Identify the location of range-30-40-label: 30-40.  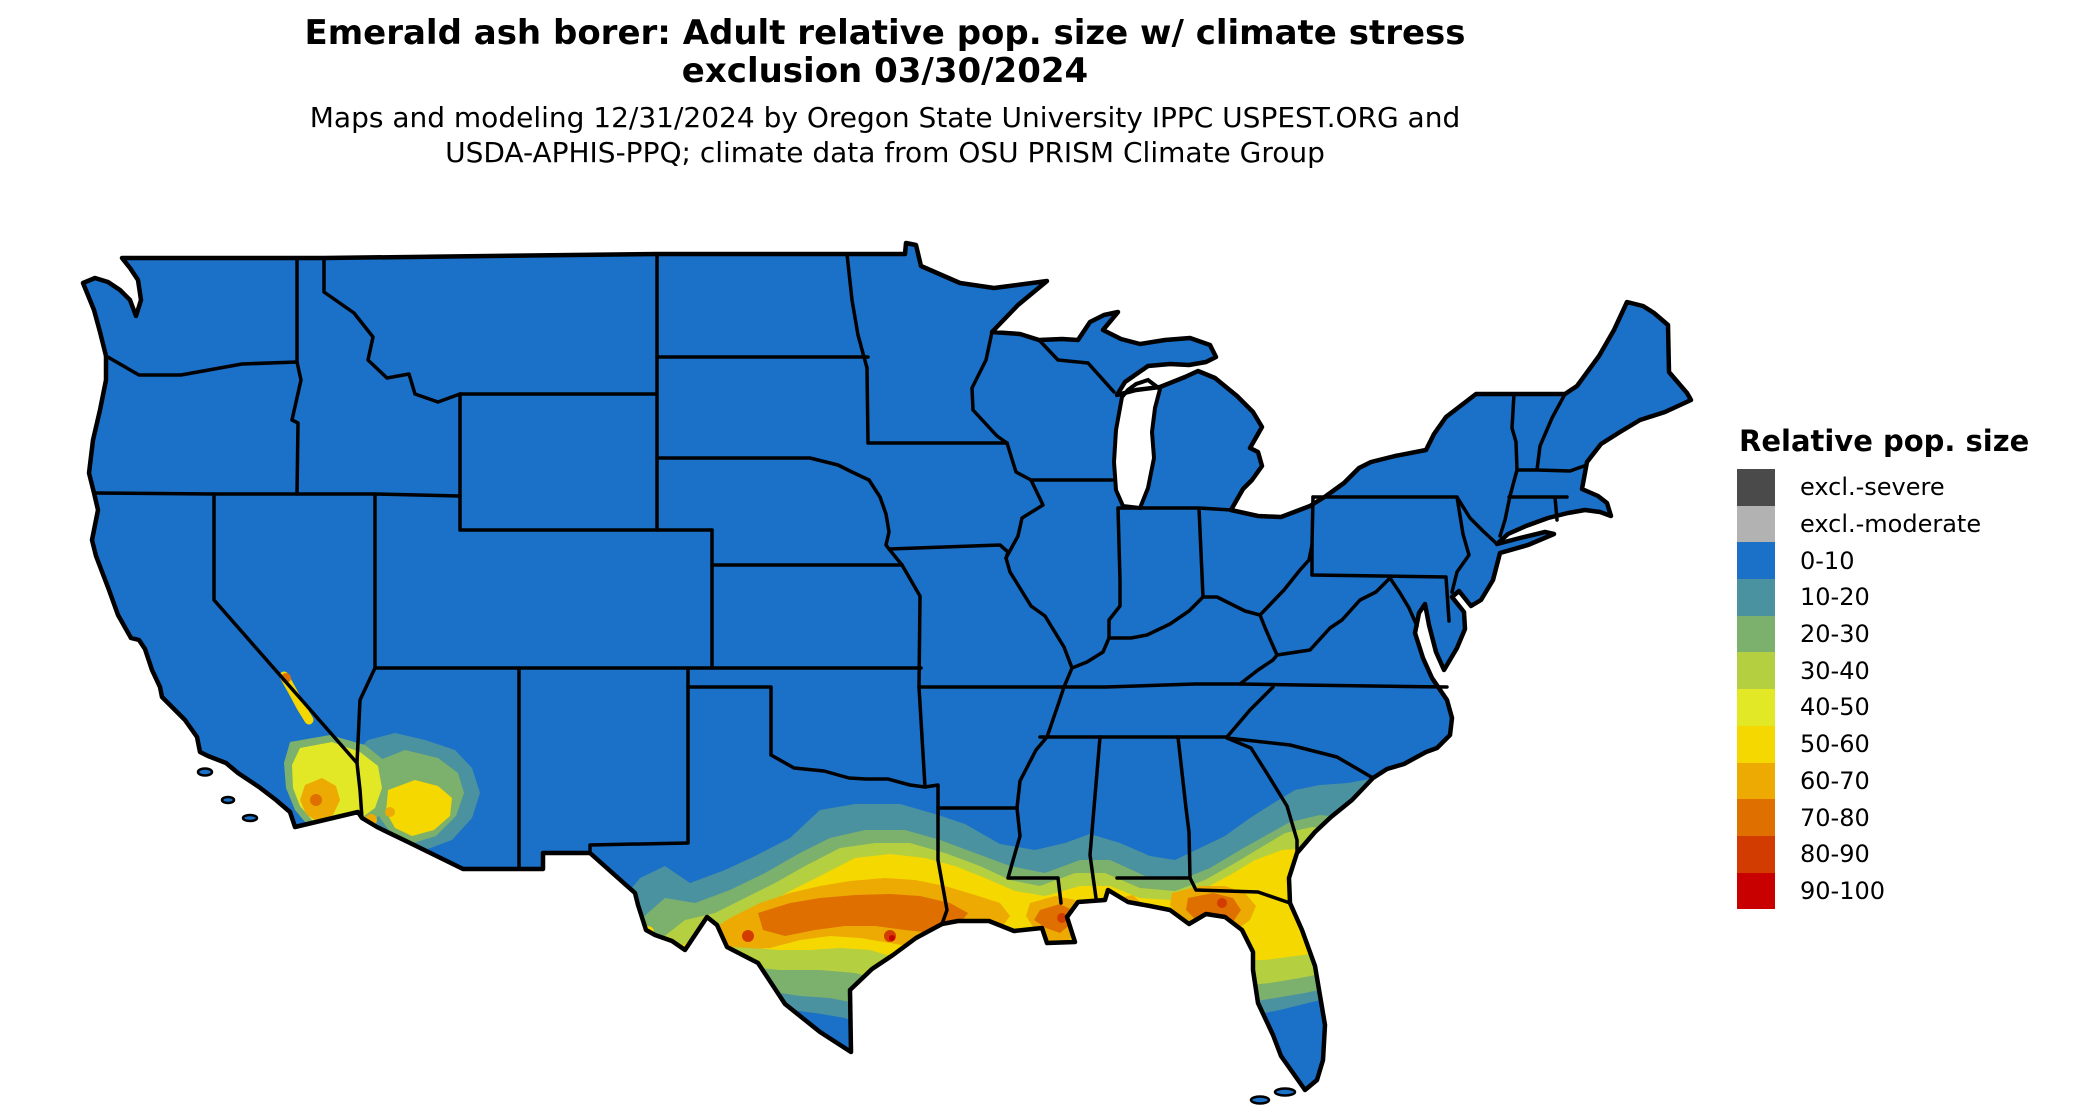
(1835, 670).